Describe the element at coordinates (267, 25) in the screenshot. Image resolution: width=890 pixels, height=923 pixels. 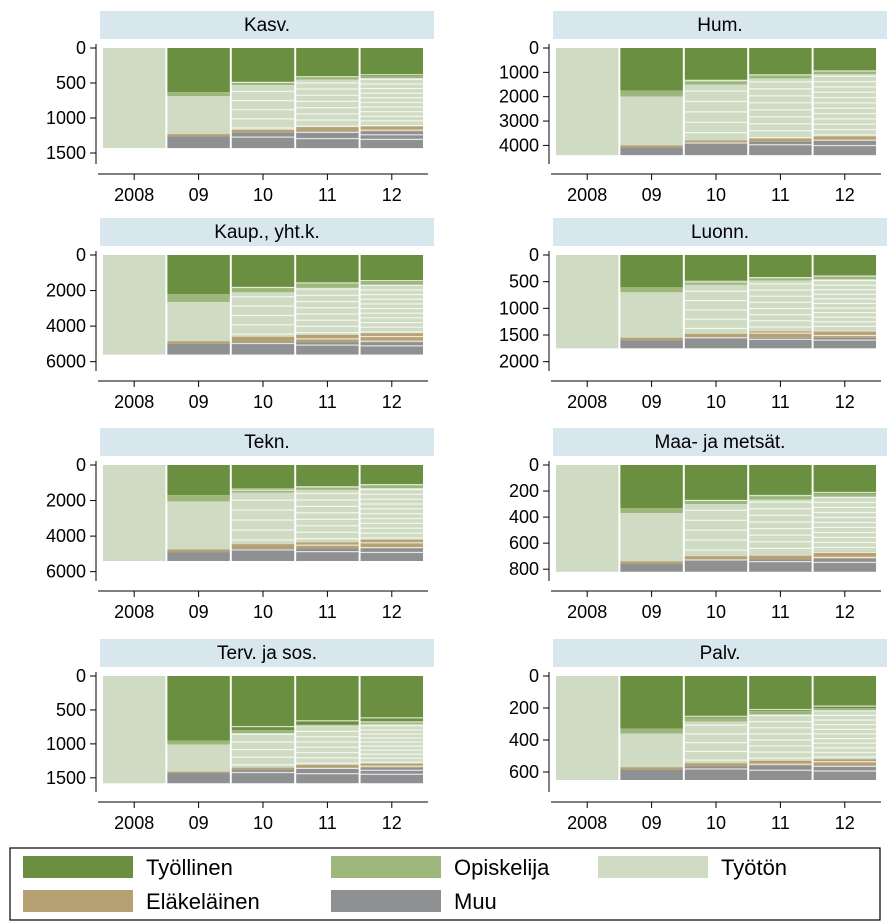
I see `panel-title: Kasv.` at that location.